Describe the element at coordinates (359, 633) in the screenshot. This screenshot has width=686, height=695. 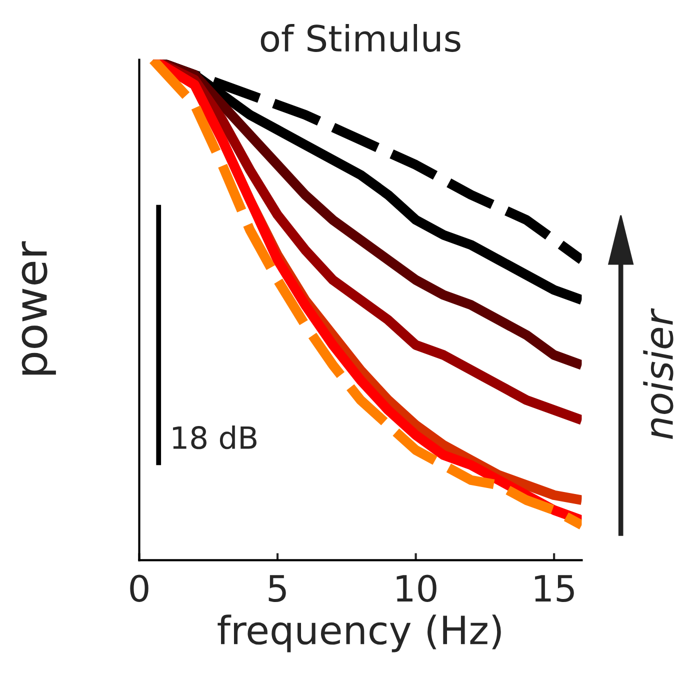
I see `x-axis-title: frequency (Hz)` at that location.